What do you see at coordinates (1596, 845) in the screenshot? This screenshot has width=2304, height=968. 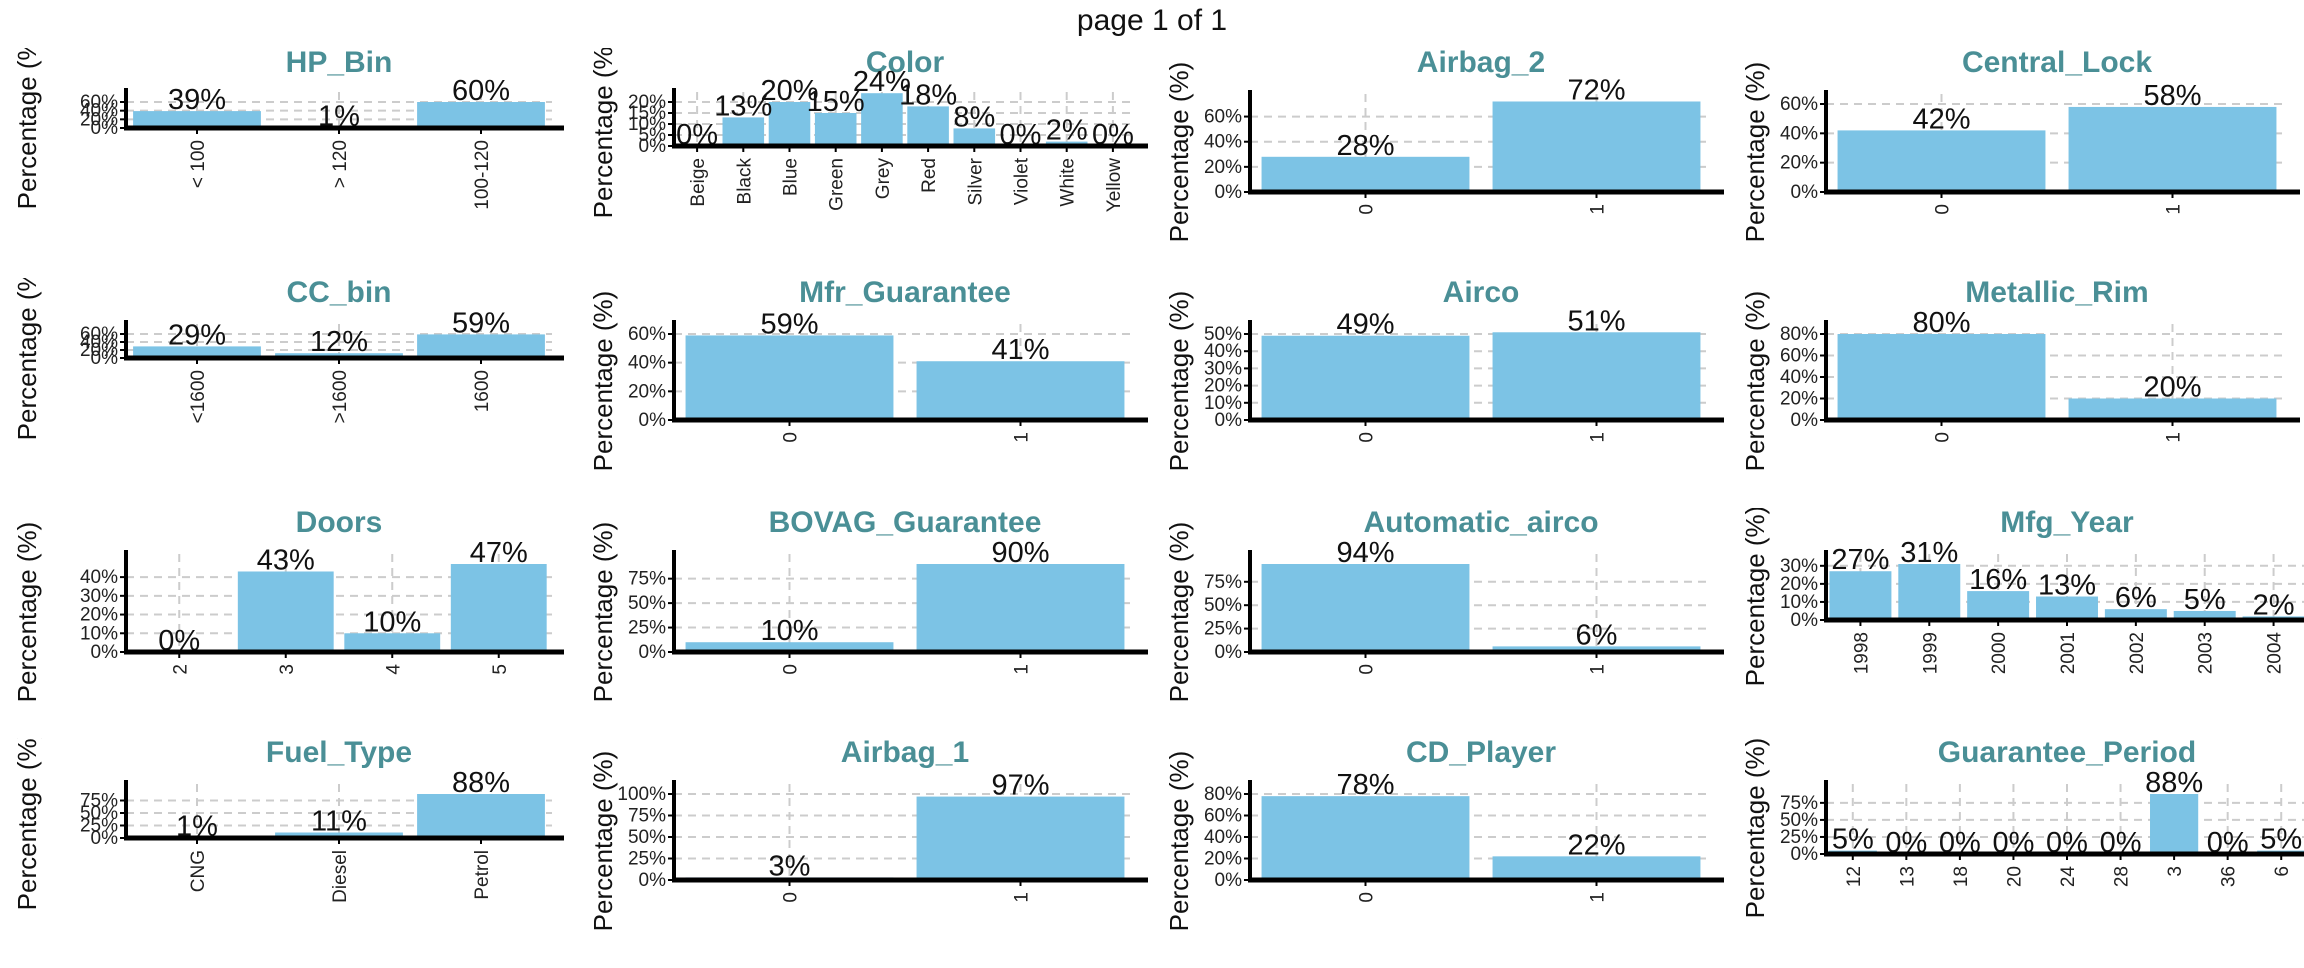 I see `data-label: 22%` at bounding box center [1596, 845].